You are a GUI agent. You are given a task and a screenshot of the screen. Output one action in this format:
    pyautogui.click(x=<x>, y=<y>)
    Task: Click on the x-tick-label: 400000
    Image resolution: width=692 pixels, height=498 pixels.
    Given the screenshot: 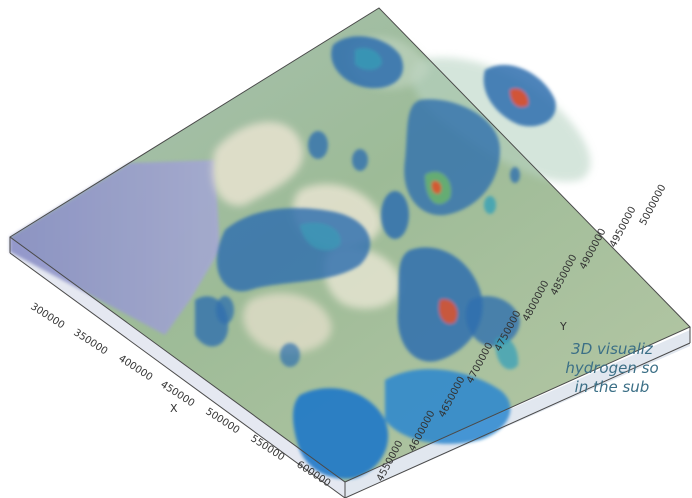 What is the action you would take?
    pyautogui.click(x=135, y=368)
    